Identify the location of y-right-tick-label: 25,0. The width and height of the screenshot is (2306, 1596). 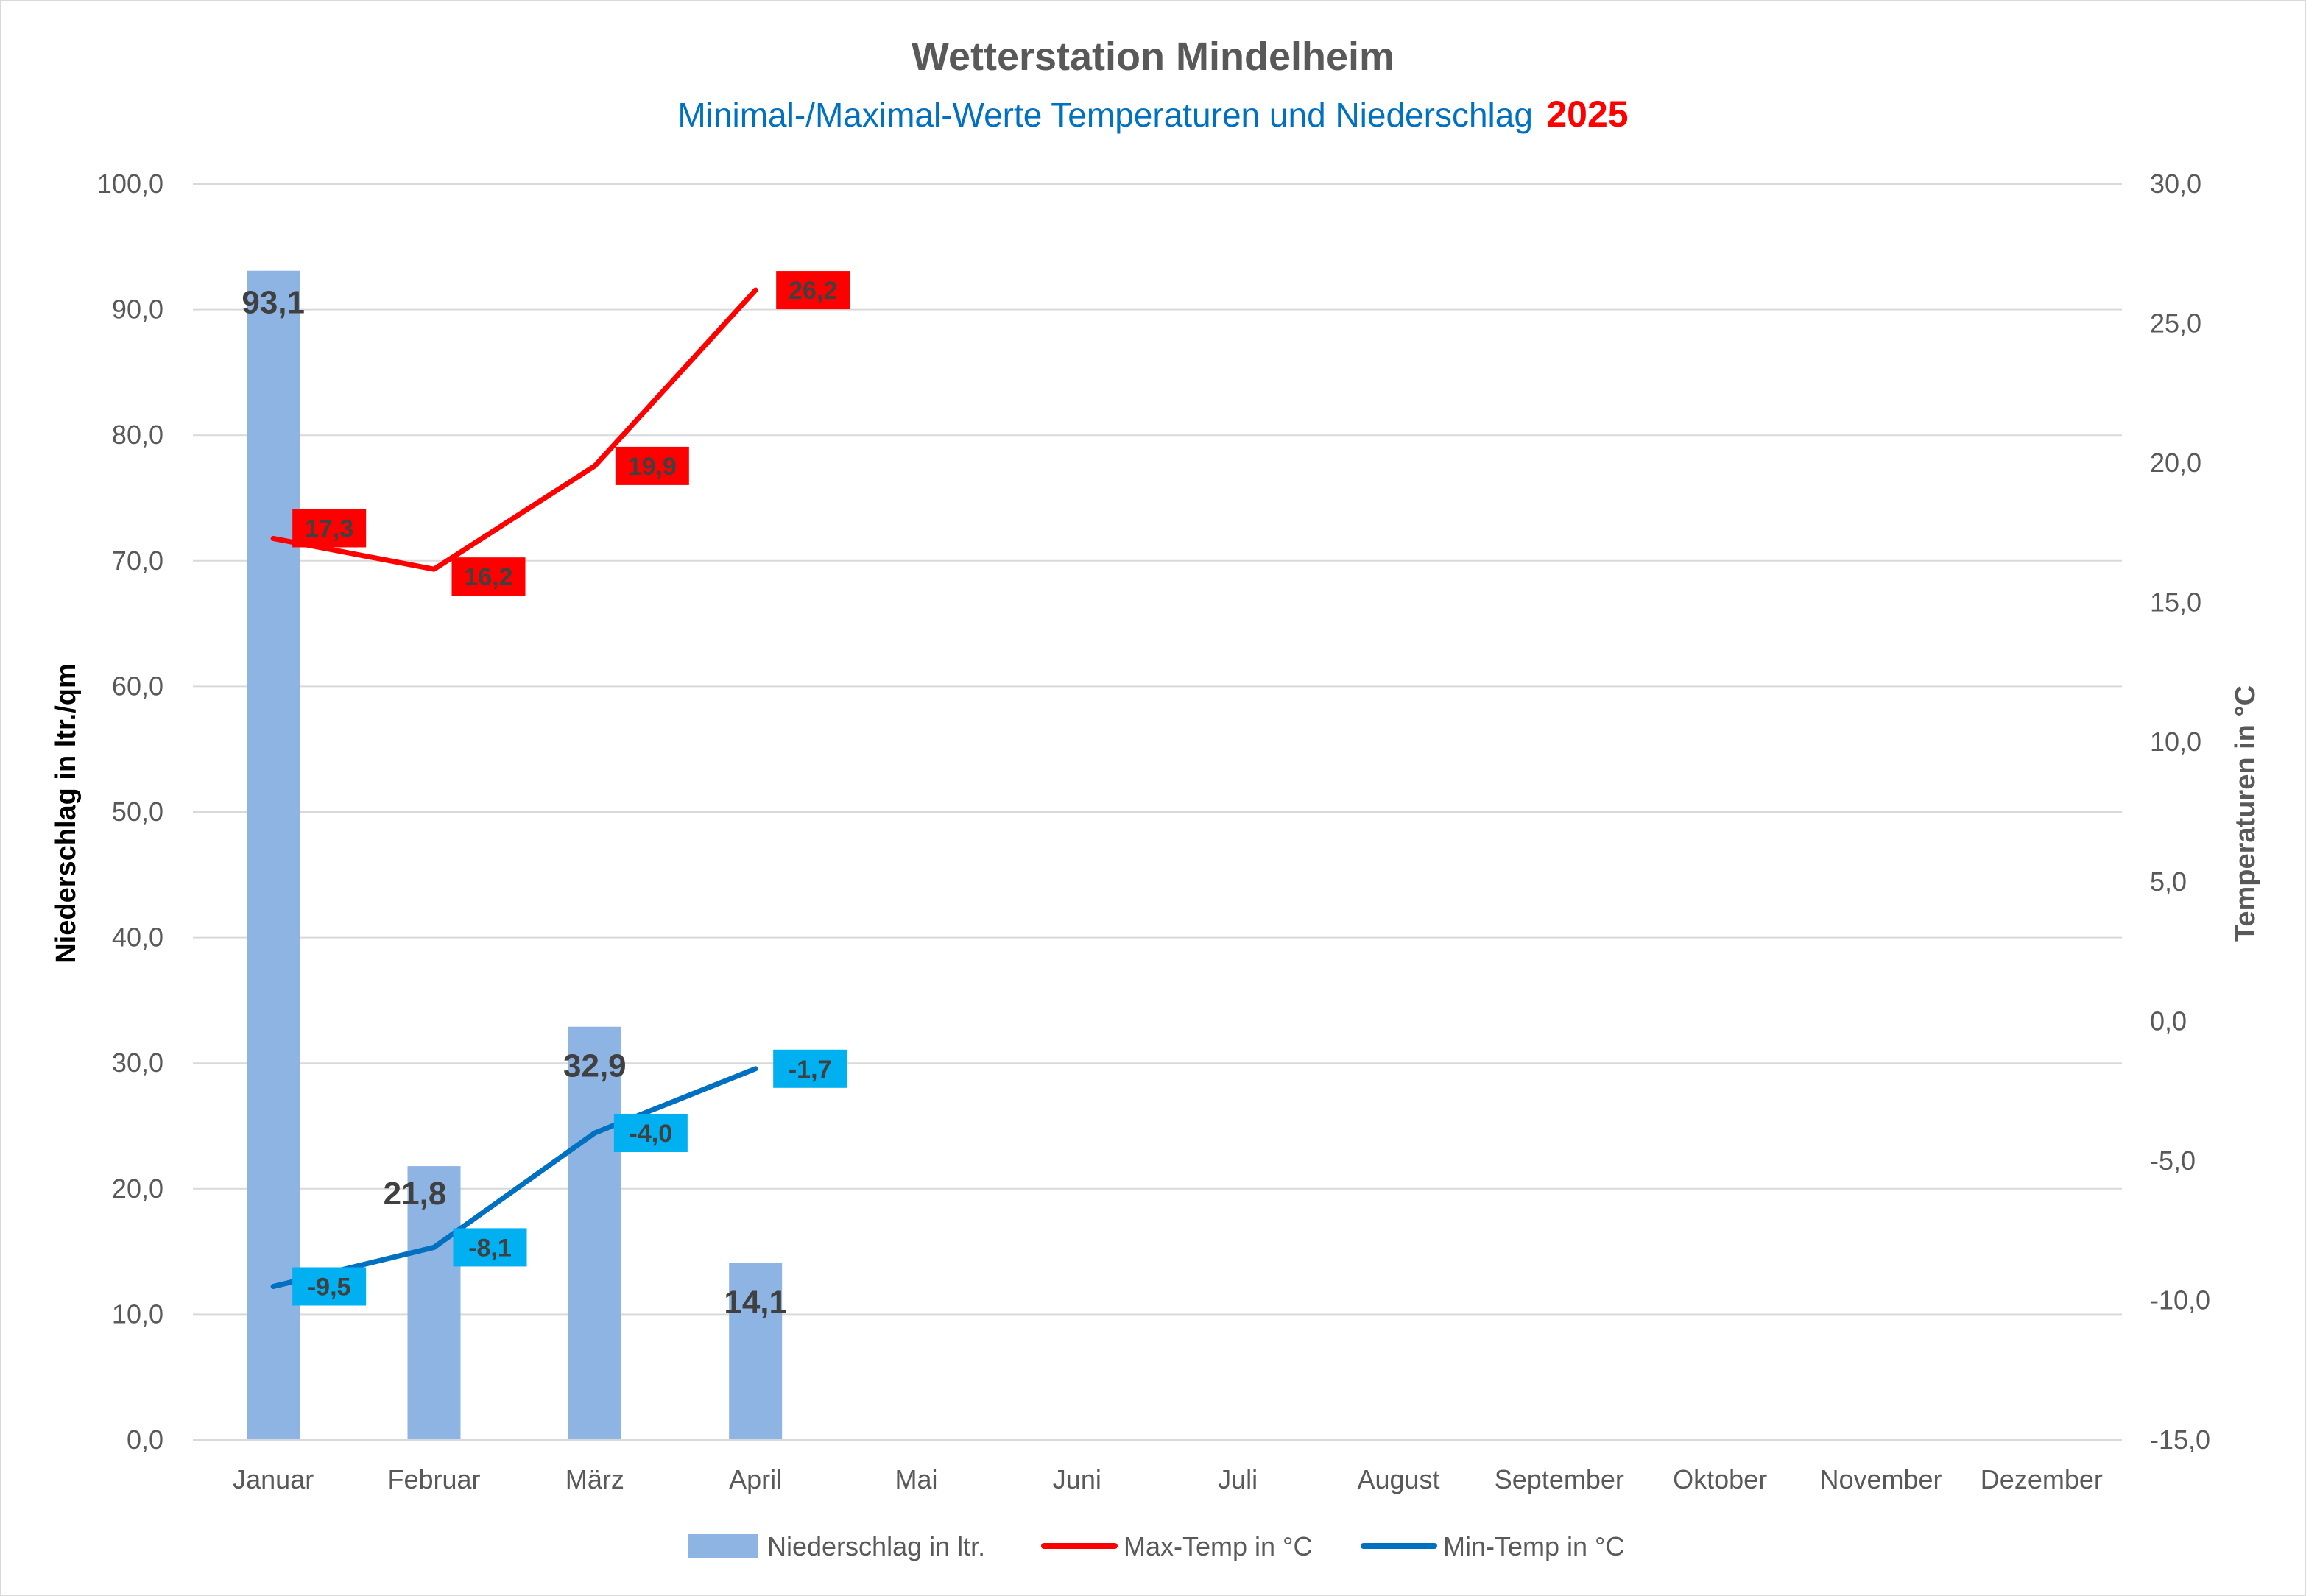
(2175, 323).